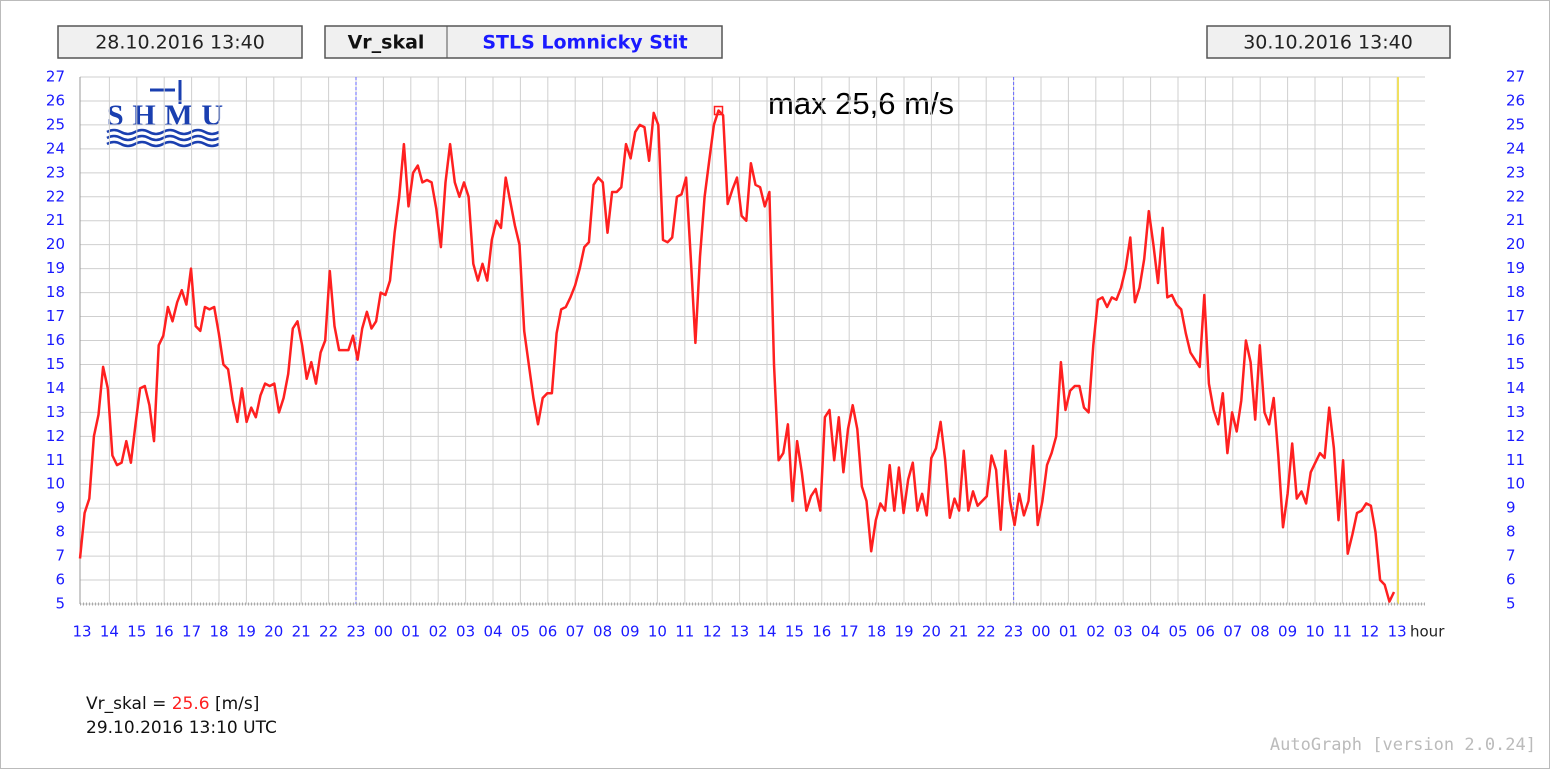  I want to click on y-tick-label: 19, so click(55, 268).